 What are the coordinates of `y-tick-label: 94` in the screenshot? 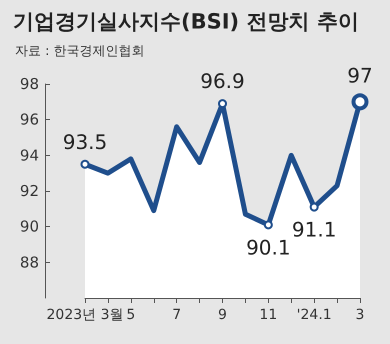 It's located at (29, 155).